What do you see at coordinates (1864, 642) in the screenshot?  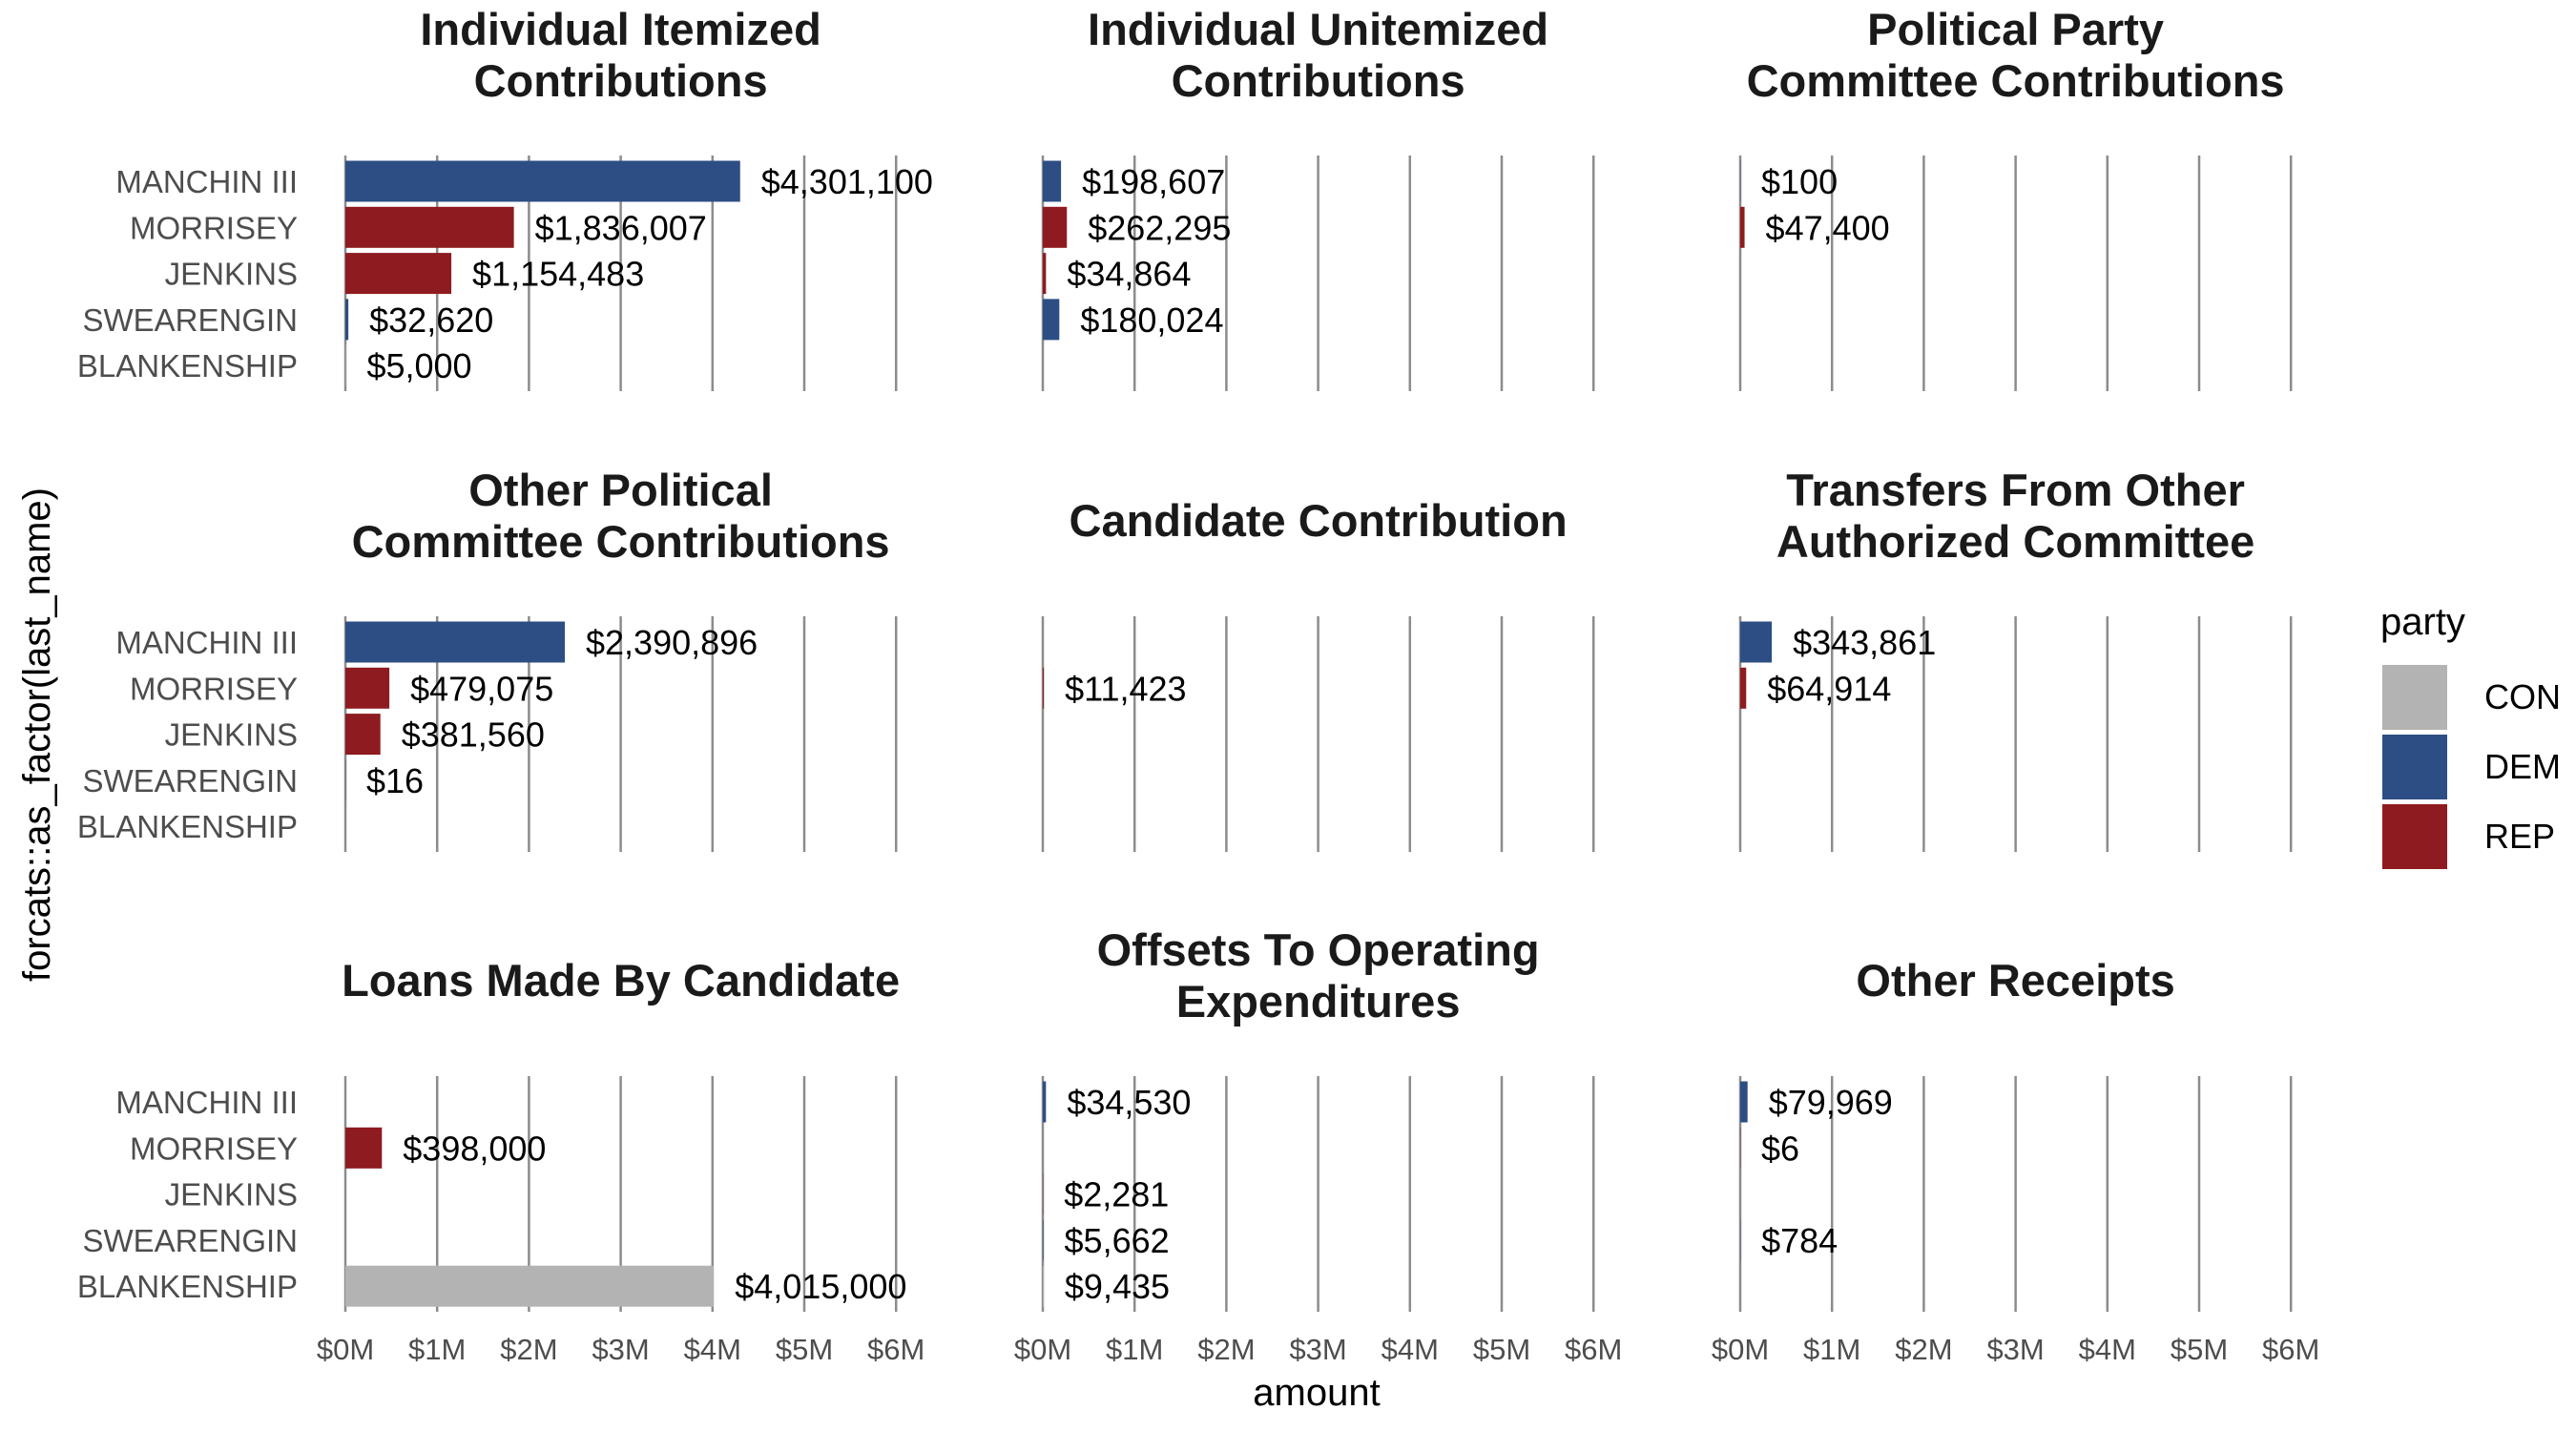 I see `bar-value-label: $343,861` at bounding box center [1864, 642].